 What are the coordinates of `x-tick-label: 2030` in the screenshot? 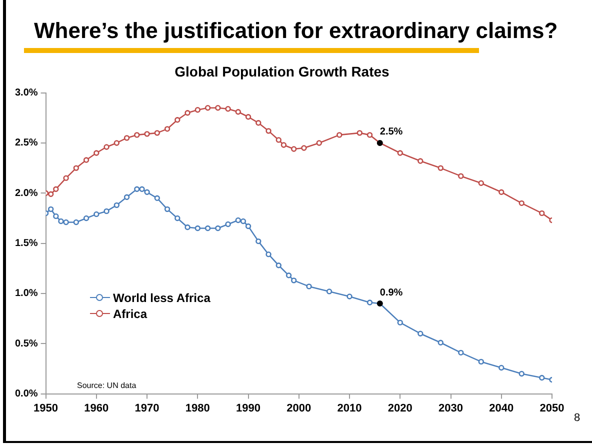 It's located at (450, 408).